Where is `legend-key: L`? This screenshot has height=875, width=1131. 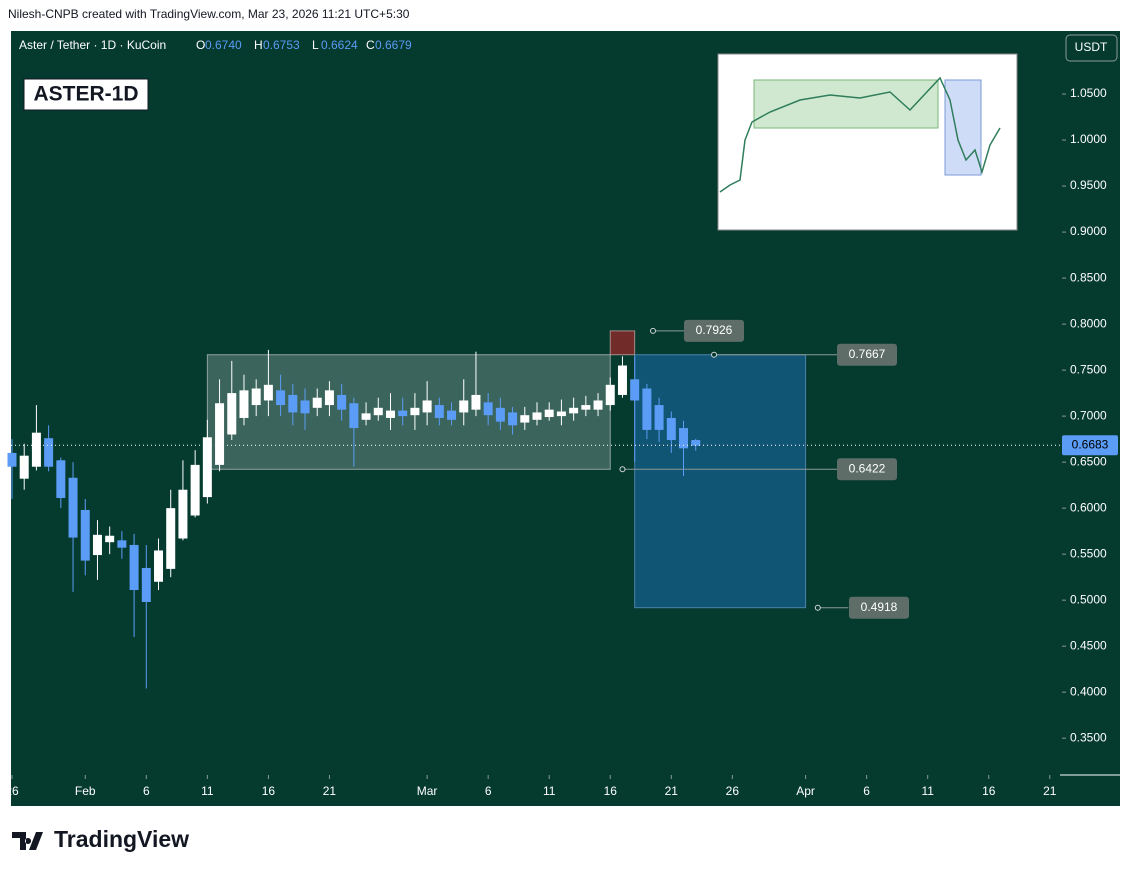
legend-key: L is located at coordinates (315, 45).